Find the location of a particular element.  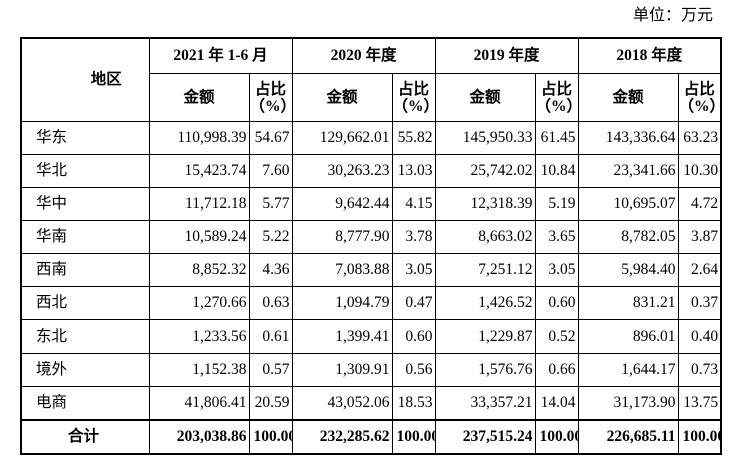

ratio-cell: 61.45 is located at coordinates (556, 138).